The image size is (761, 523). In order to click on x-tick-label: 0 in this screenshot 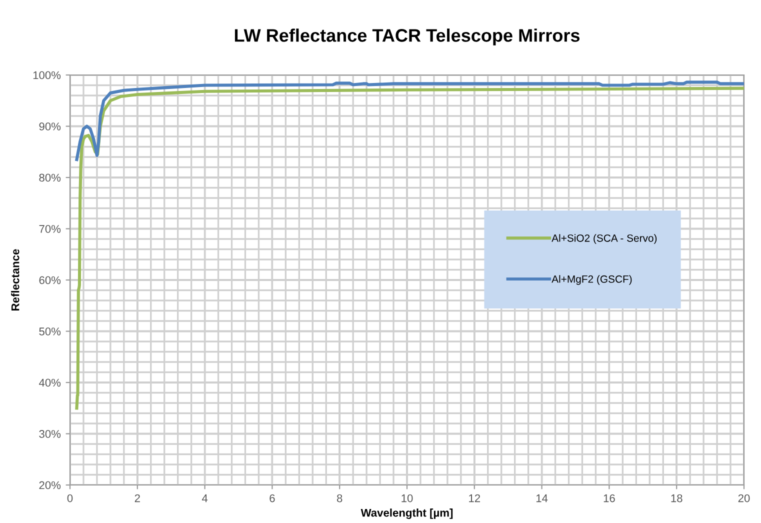, I will do `click(70, 498)`.